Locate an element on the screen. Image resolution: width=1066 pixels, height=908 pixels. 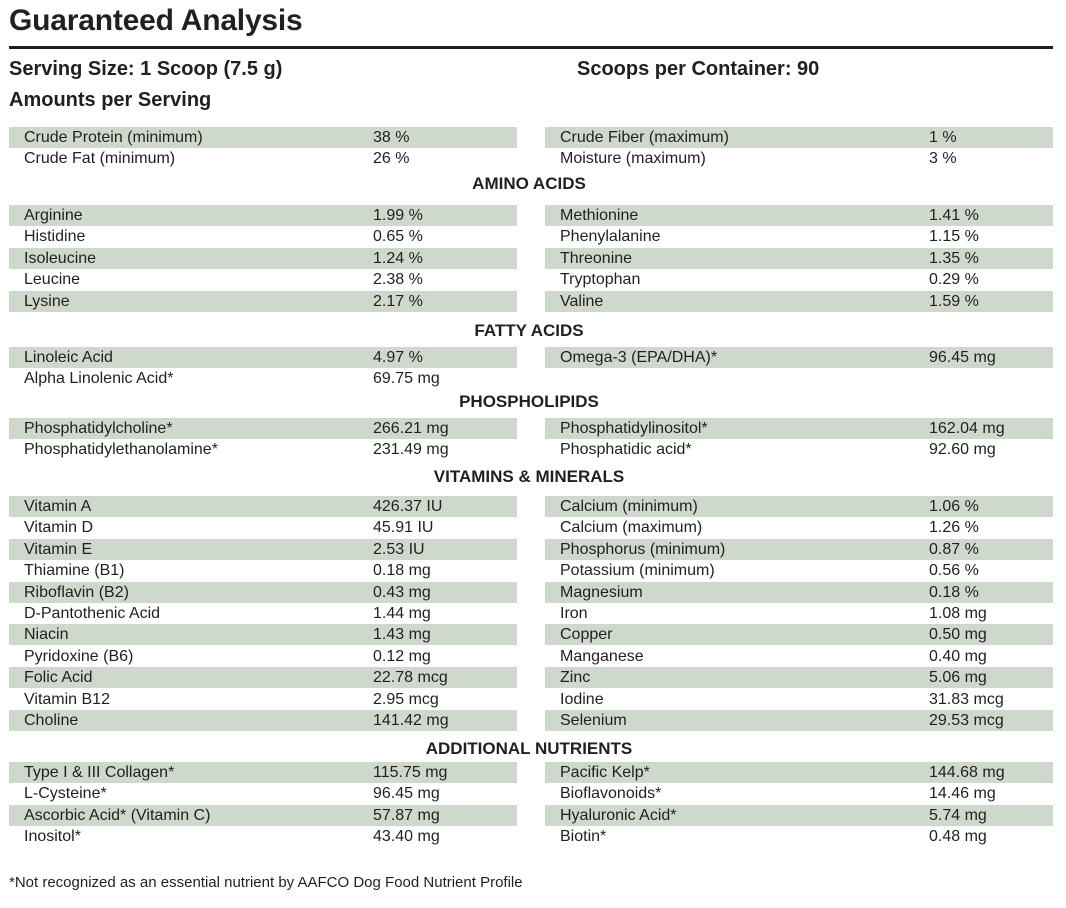
nutrient-value: 0.43 mg is located at coordinates (402, 592).